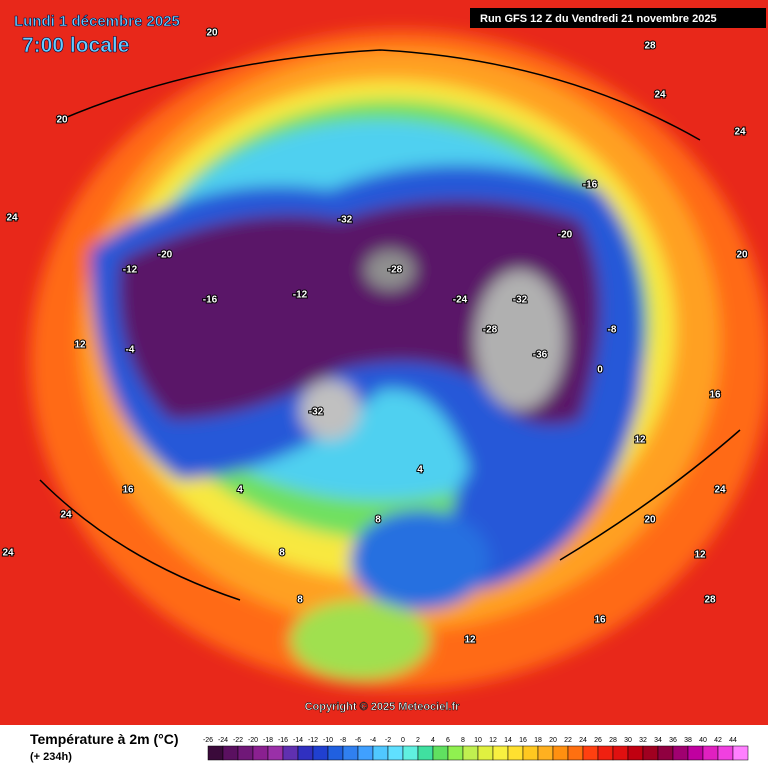 This screenshot has width=768, height=768. What do you see at coordinates (238, 740) in the screenshot?
I see `color-tick-label: -22` at bounding box center [238, 740].